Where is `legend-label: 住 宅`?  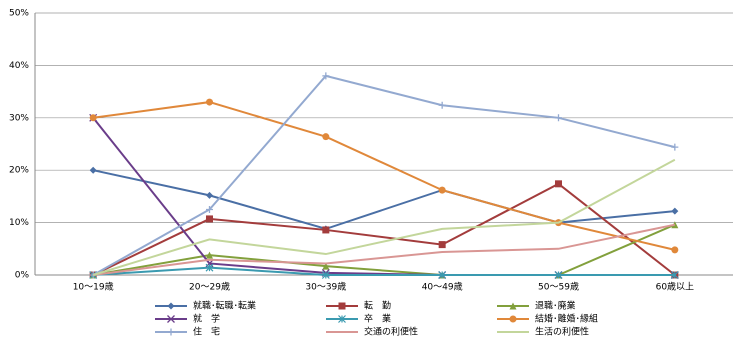
legend-label: 住 宅 is located at coordinates (206, 332).